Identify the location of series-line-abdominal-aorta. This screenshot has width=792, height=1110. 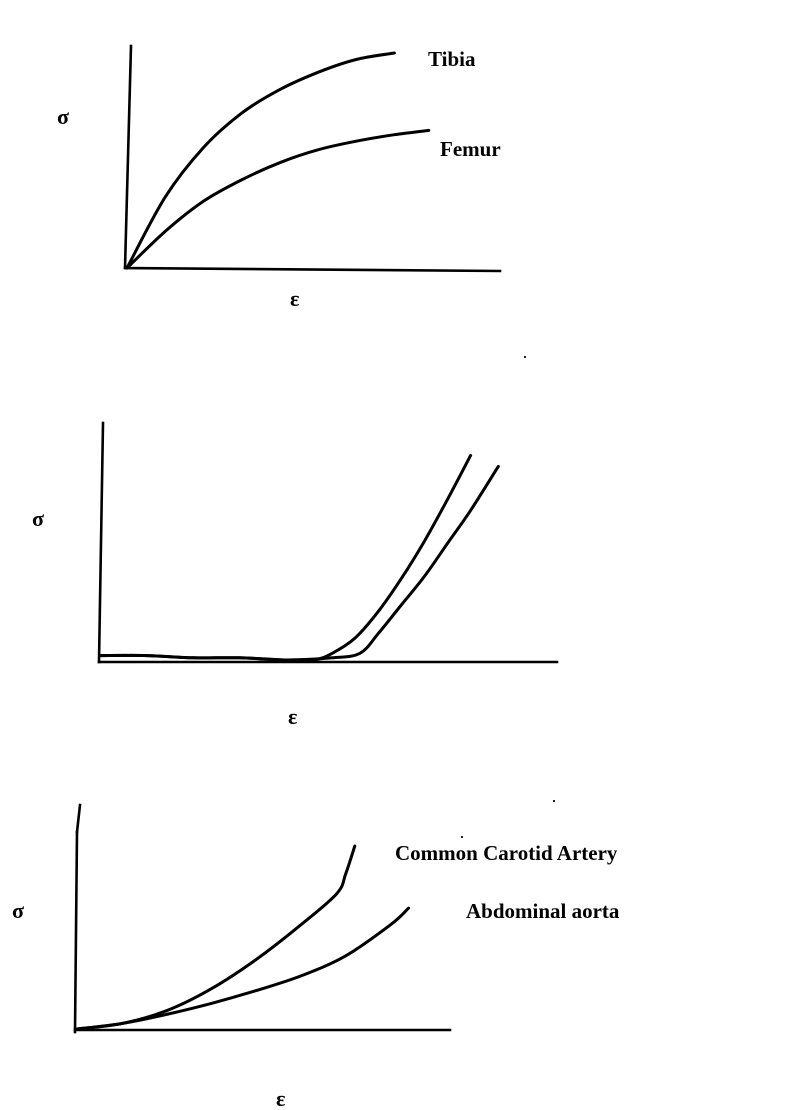
(242, 968).